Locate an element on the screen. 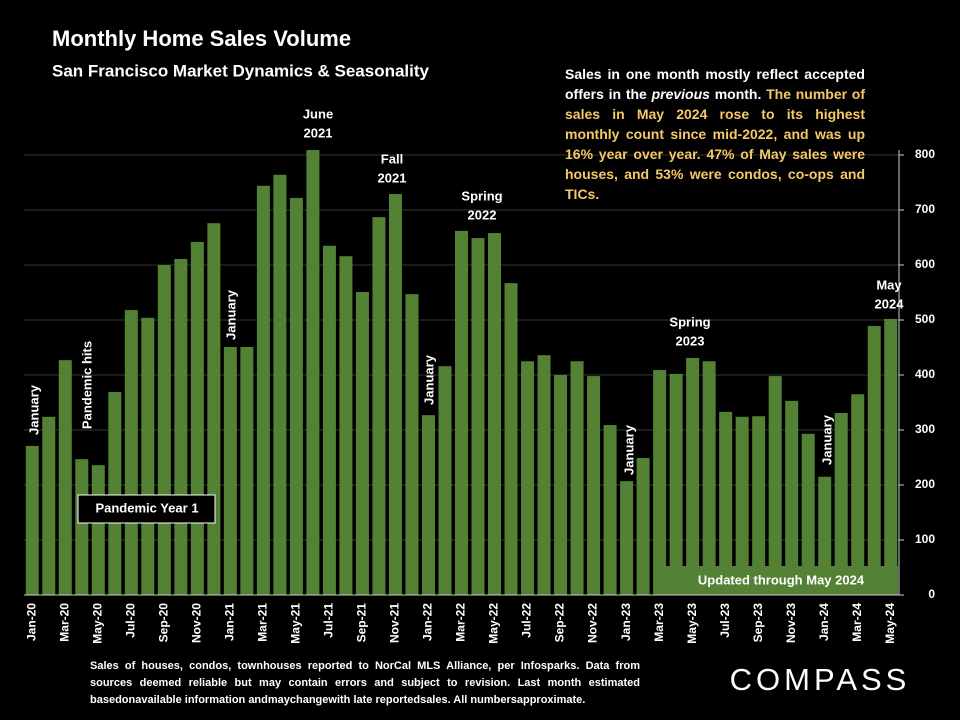 The image size is (960, 720). y-tick-label: 400 is located at coordinates (925, 374).